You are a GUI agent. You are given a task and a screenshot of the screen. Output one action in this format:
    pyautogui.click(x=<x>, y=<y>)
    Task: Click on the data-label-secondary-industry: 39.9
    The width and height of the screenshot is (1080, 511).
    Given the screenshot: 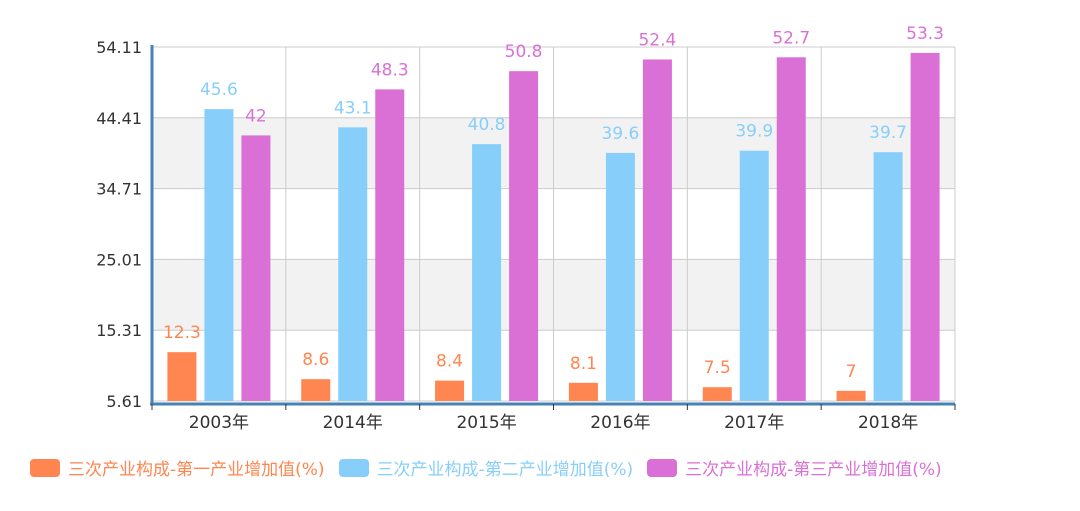 What is the action you would take?
    pyautogui.click(x=754, y=132)
    